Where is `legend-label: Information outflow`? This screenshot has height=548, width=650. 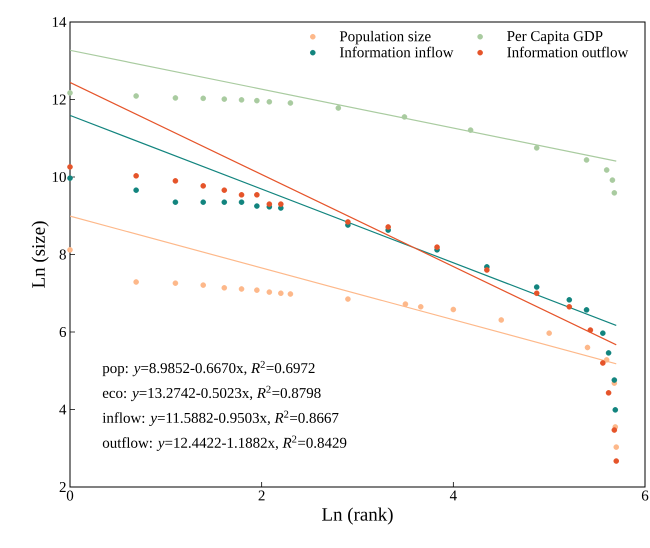
legend-label: Information outflow is located at coordinates (567, 52).